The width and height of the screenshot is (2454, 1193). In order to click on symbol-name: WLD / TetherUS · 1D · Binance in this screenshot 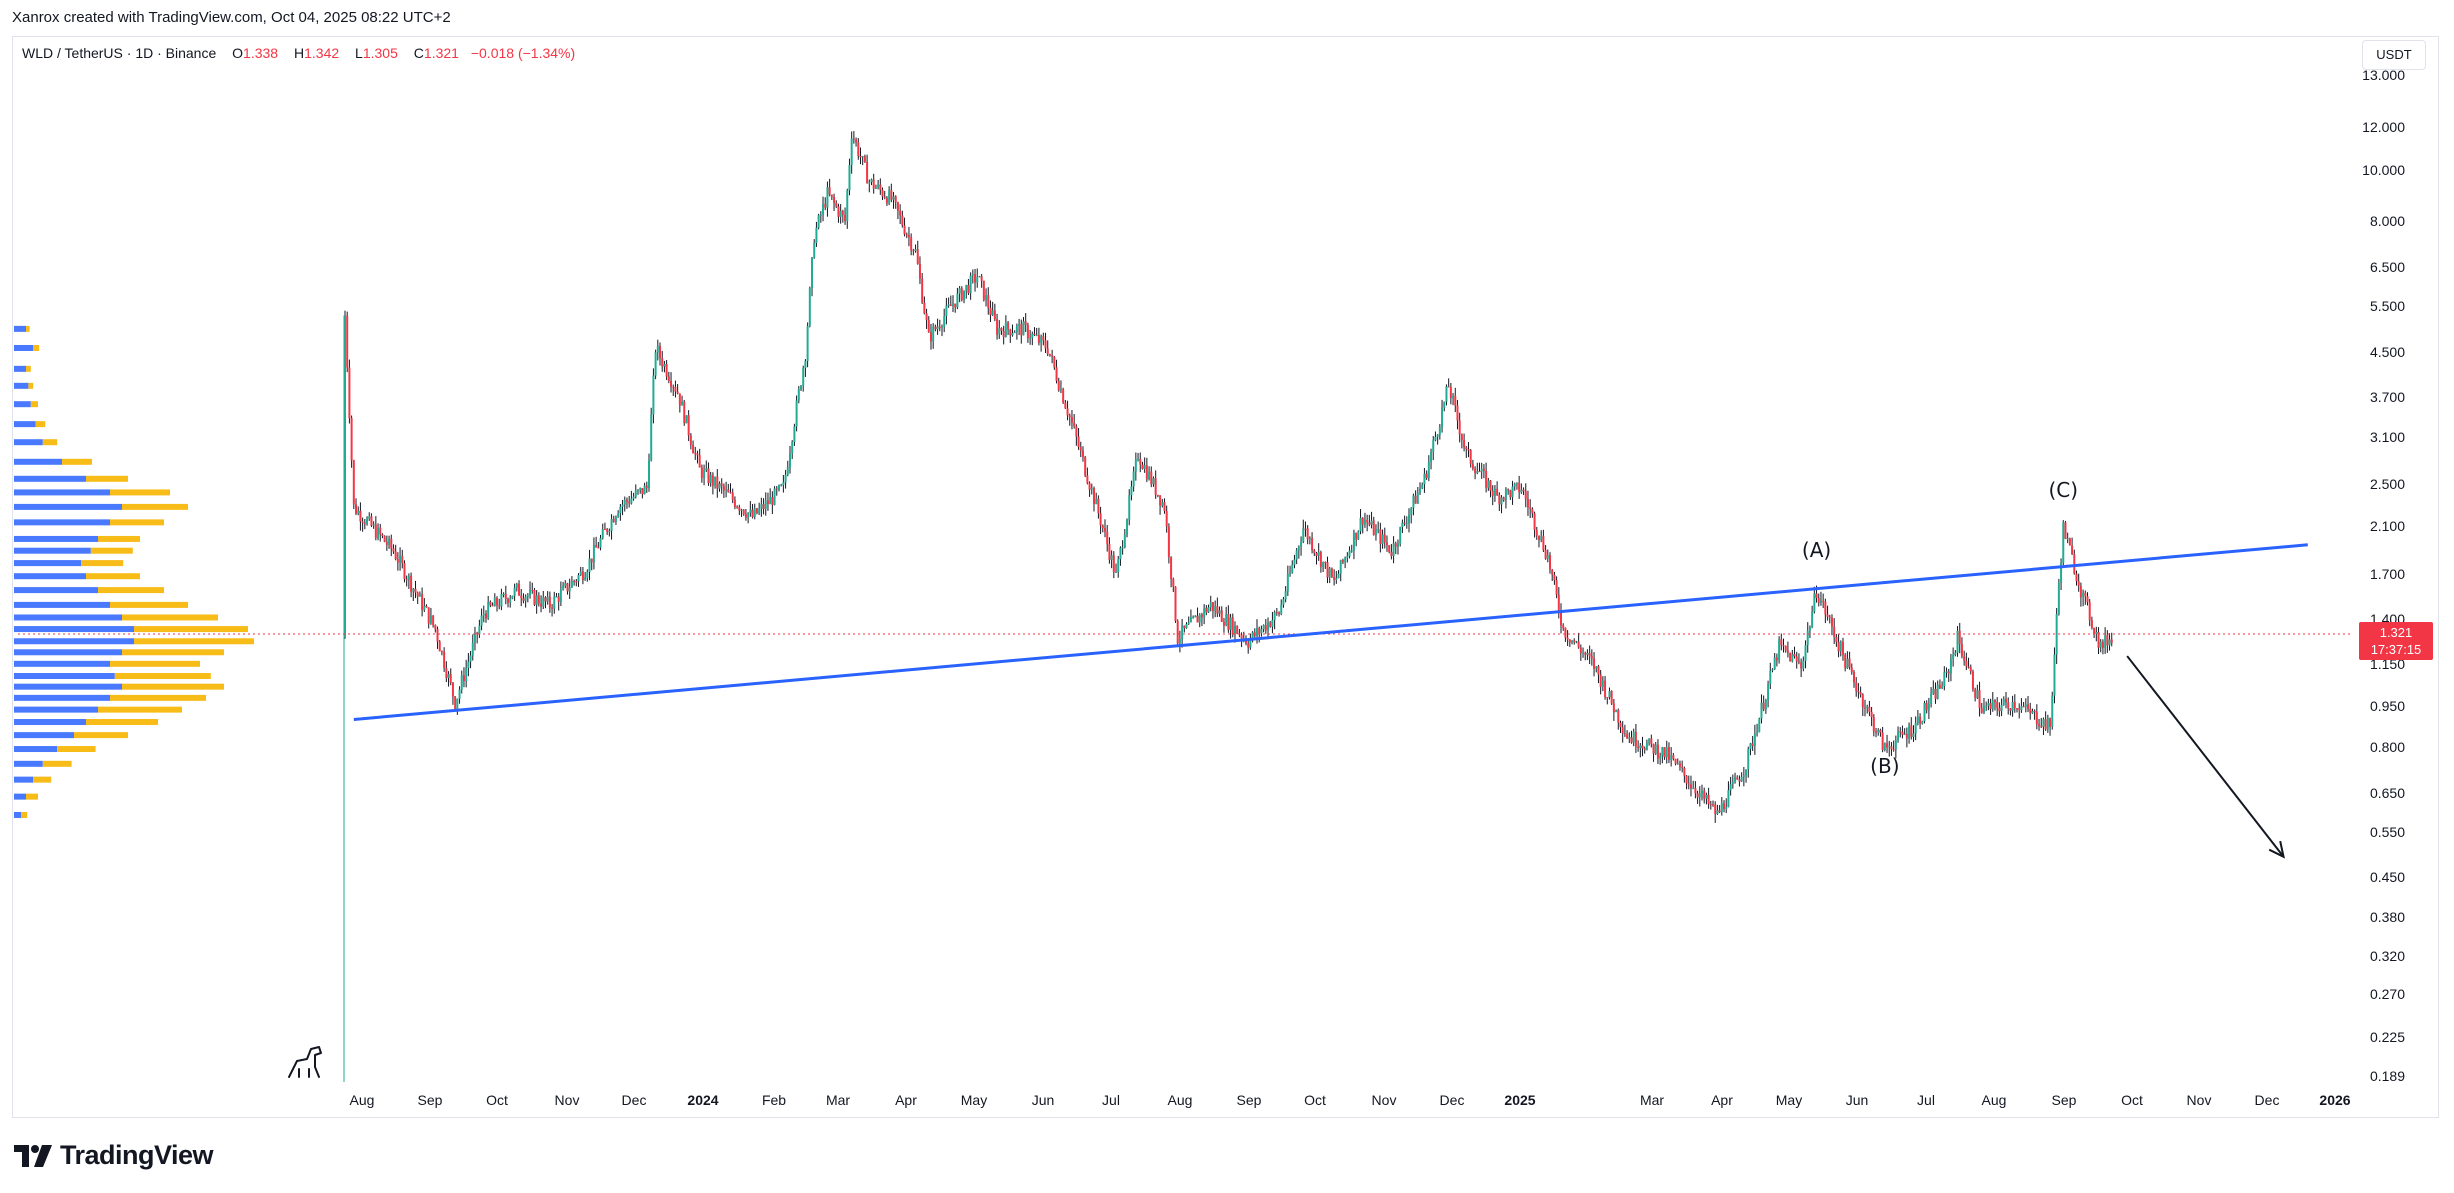, I will do `click(119, 53)`.